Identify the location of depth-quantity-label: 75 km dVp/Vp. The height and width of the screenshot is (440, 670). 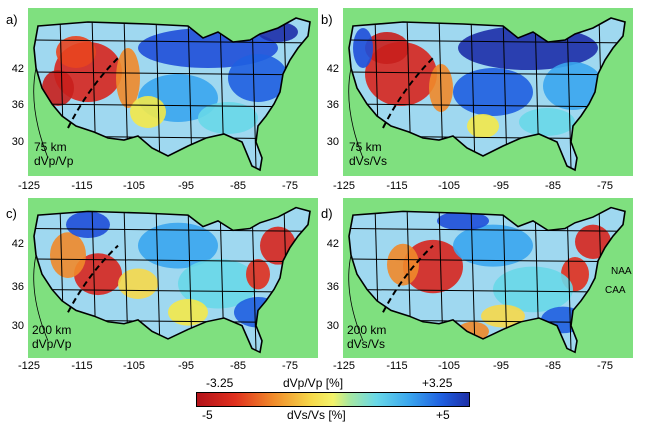
(53, 154).